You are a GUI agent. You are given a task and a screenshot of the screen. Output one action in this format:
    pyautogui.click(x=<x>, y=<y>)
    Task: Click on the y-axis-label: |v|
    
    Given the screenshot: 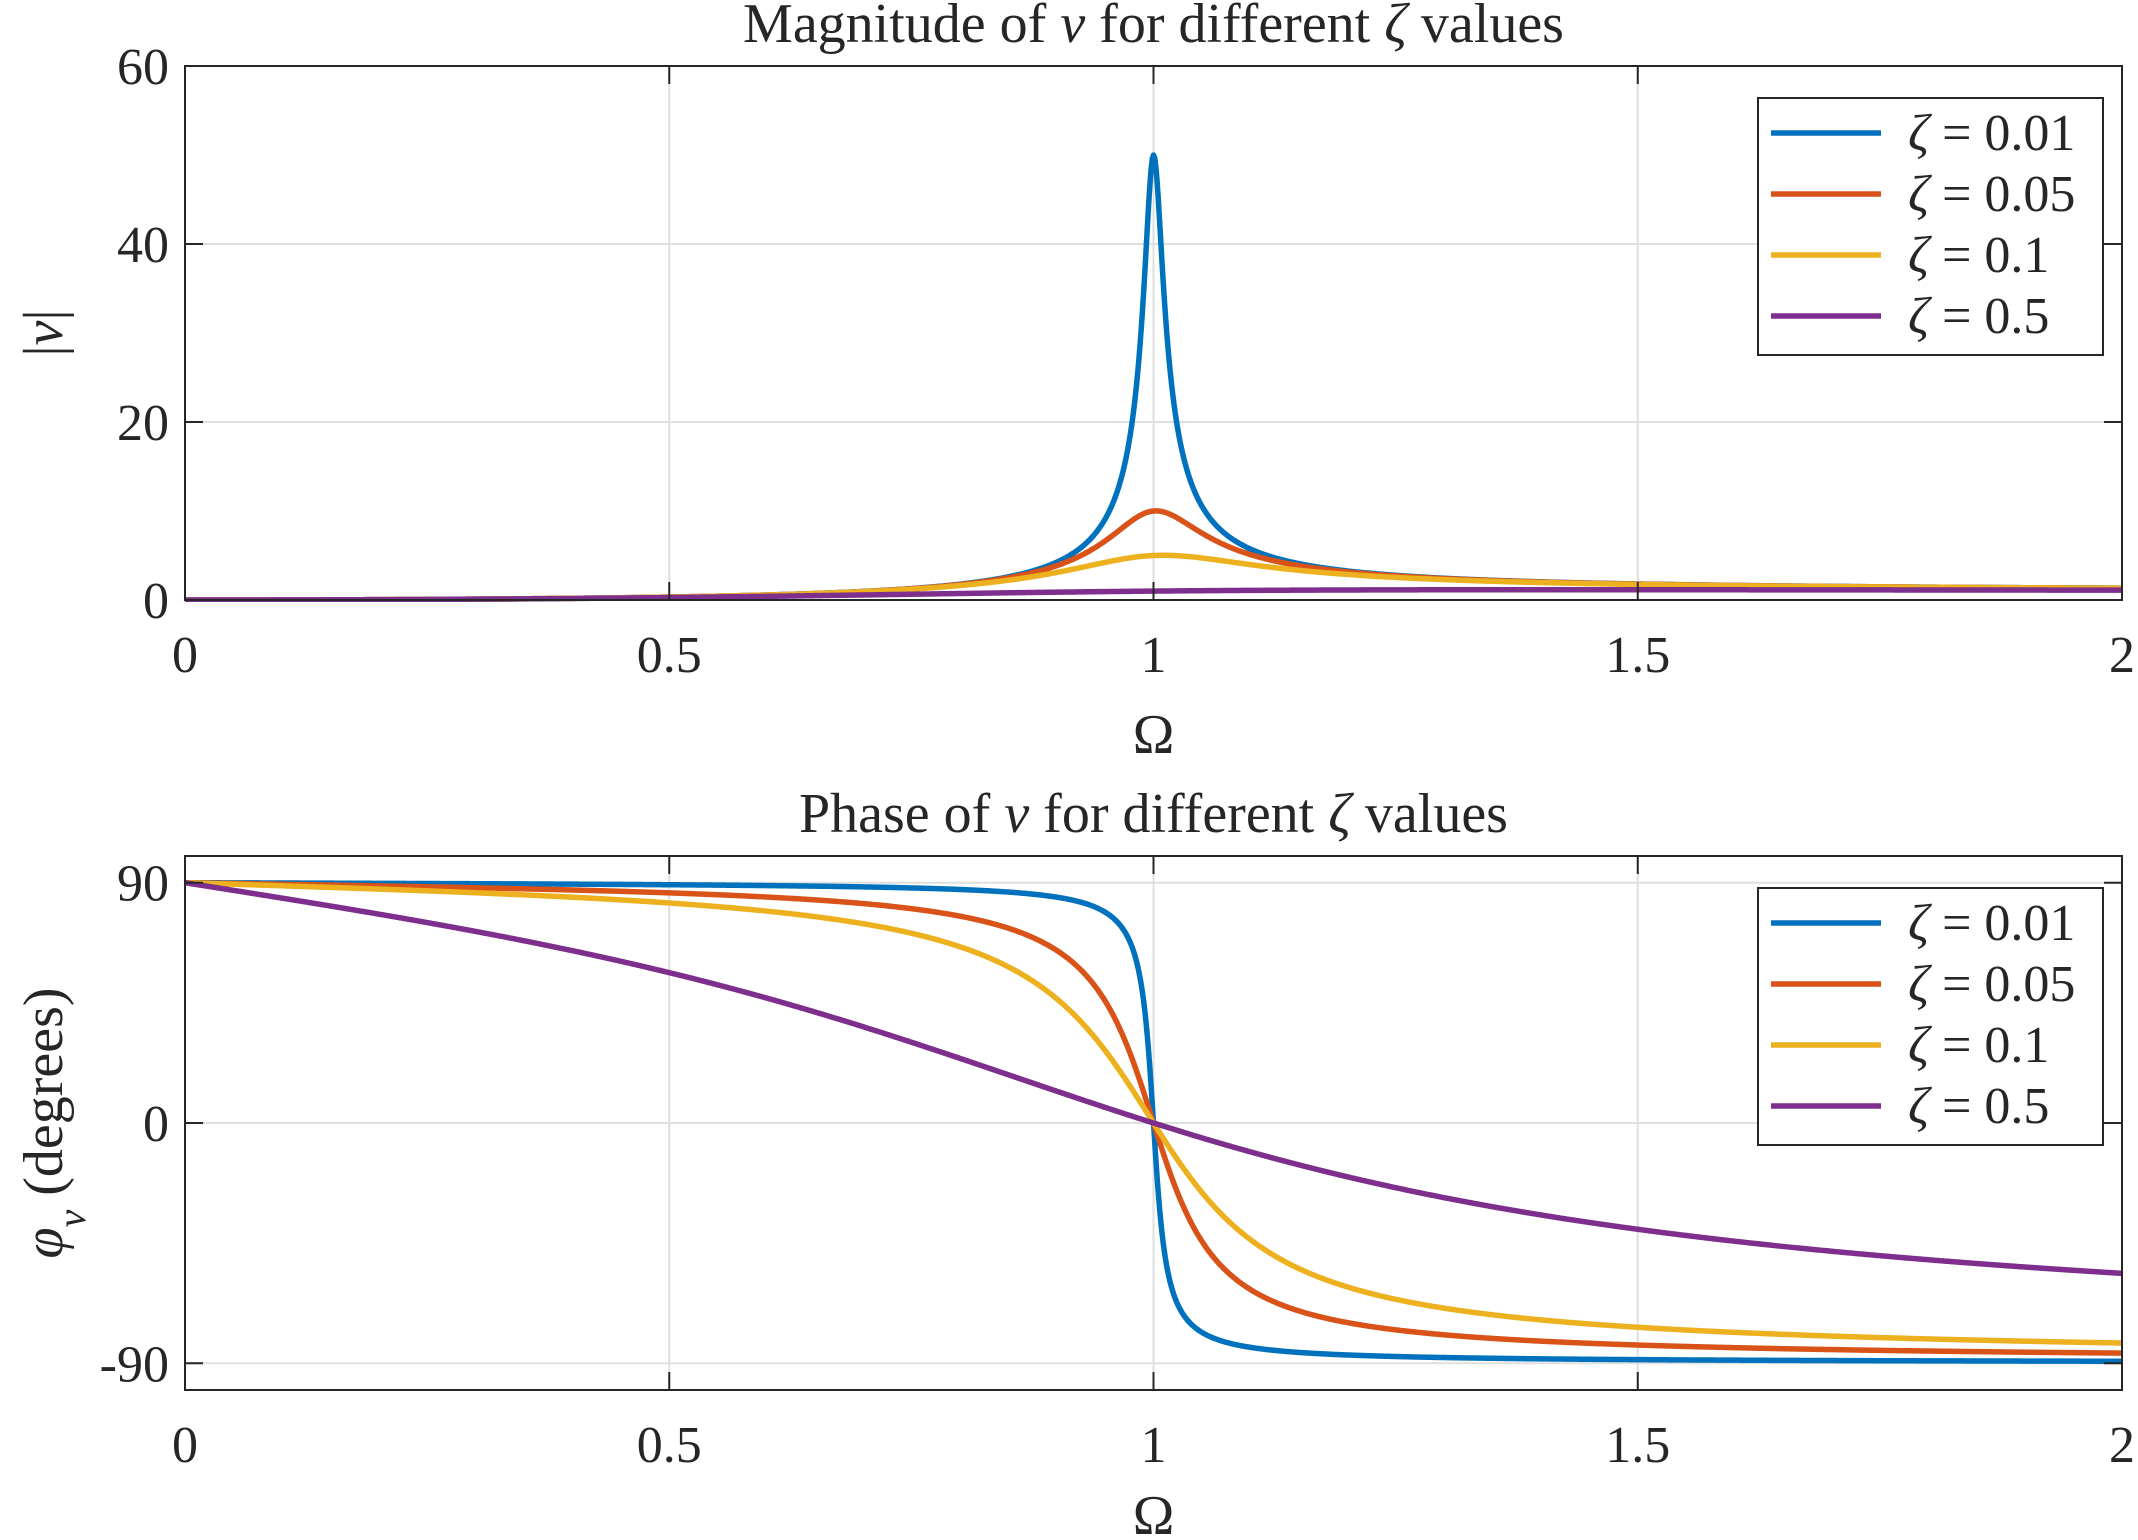 What is the action you would take?
    pyautogui.click(x=44, y=332)
    